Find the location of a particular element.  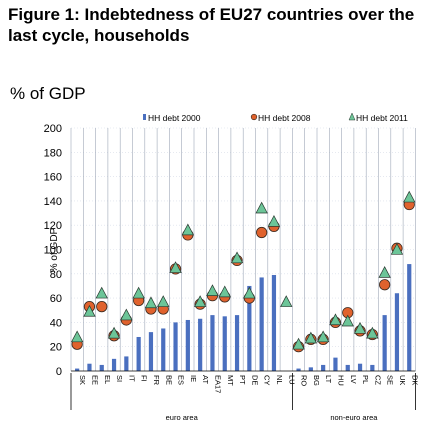

x-tick-label: AT is located at coordinates (205, 379).